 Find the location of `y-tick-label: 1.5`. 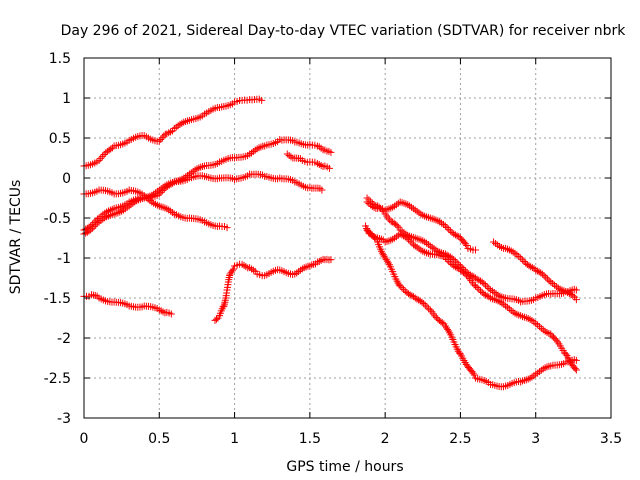

y-tick-label: 1.5 is located at coordinates (60, 59).